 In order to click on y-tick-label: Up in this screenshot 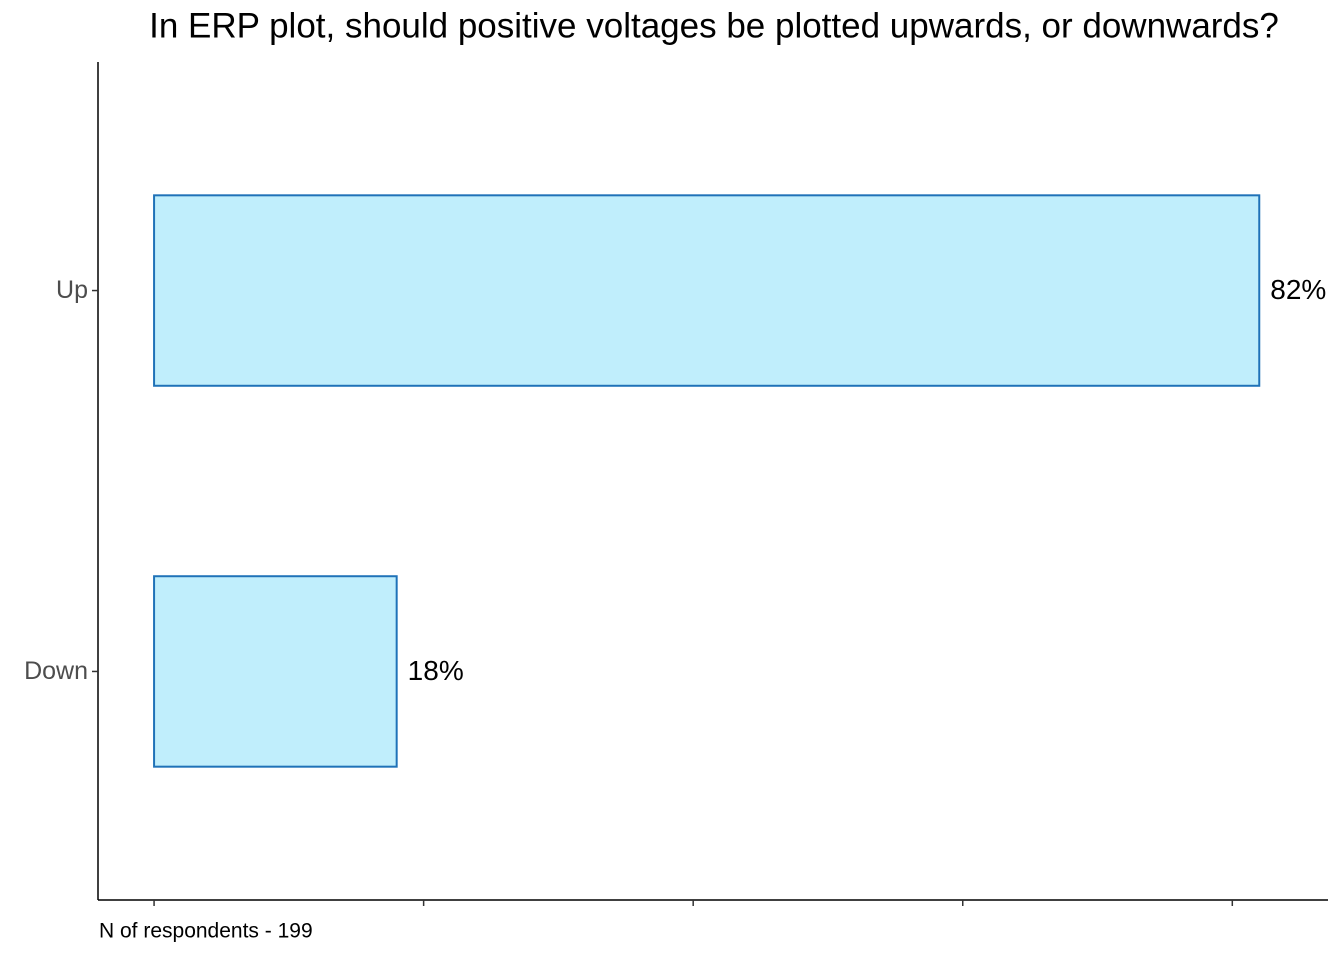, I will do `click(72, 290)`.